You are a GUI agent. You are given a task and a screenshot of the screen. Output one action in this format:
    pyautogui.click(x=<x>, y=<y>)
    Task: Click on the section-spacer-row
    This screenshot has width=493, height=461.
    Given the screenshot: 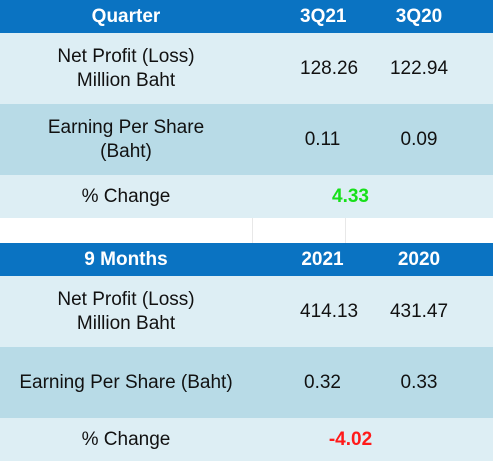 What is the action you would take?
    pyautogui.click(x=246, y=230)
    